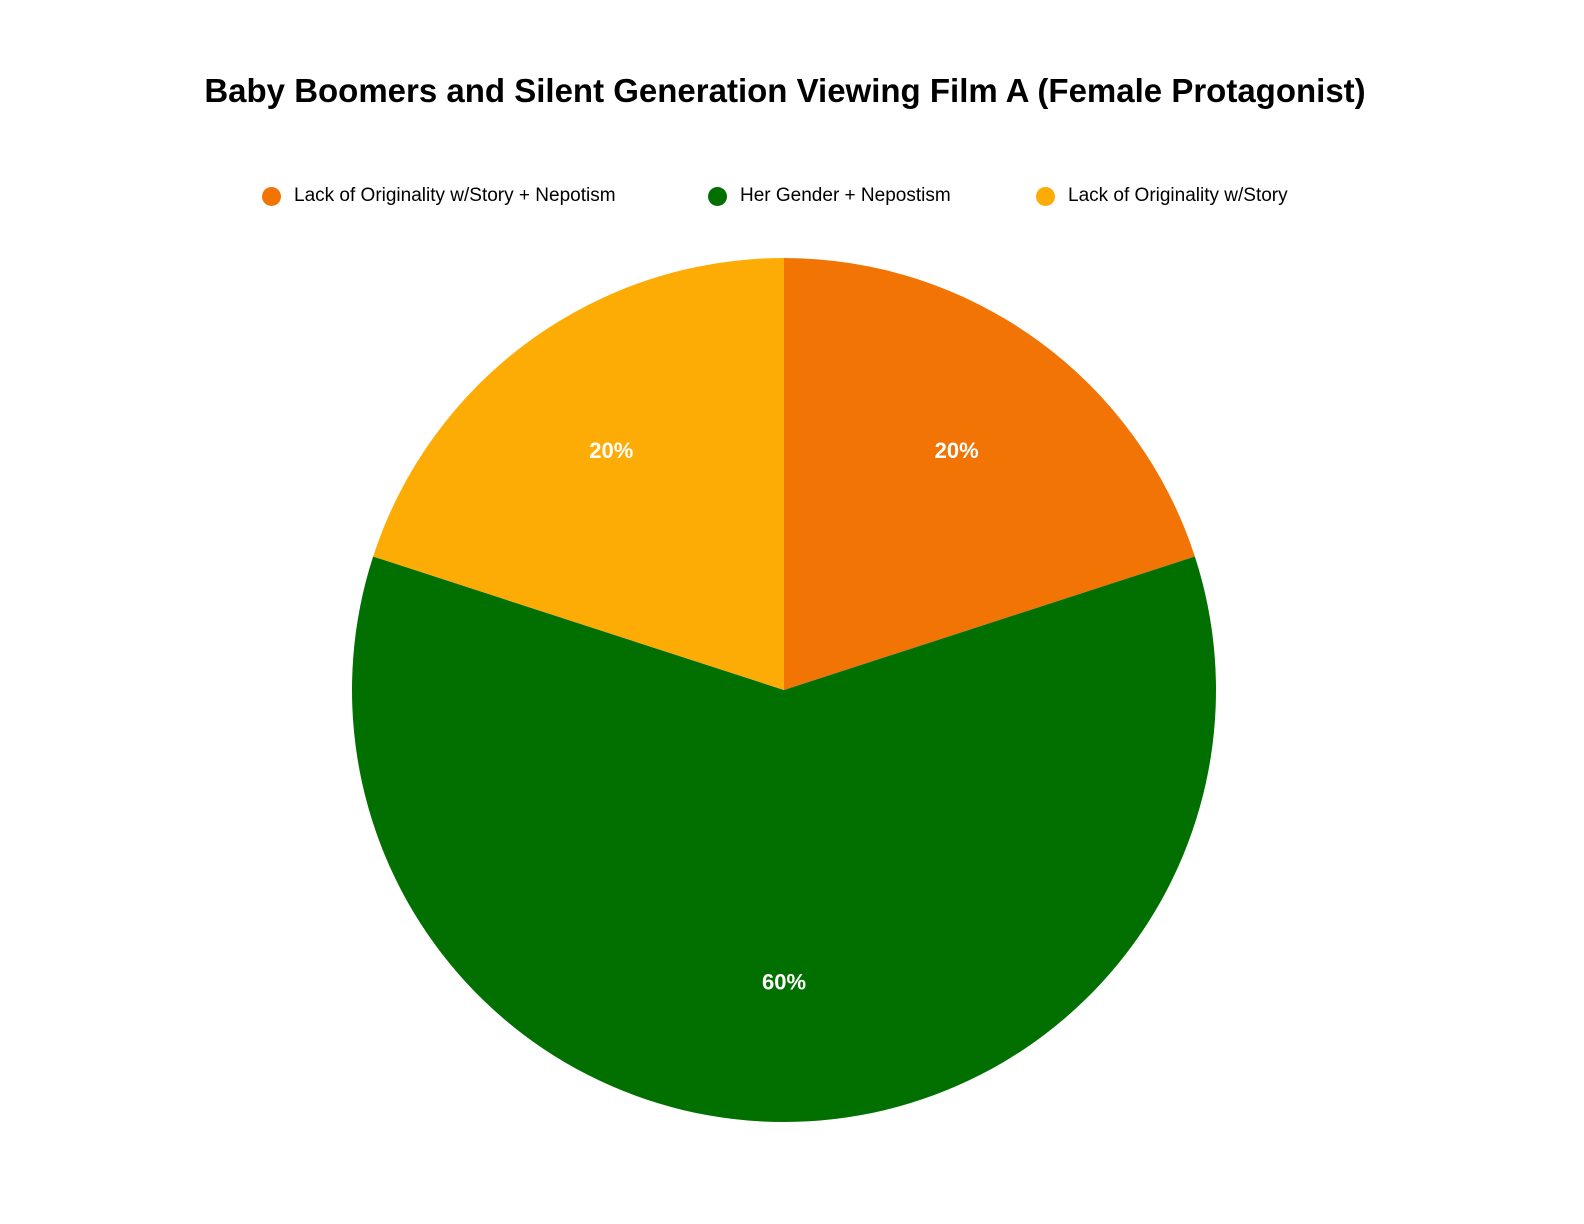 This screenshot has height=1224, width=1584. I want to click on slice-label-1: 60%, so click(784, 982).